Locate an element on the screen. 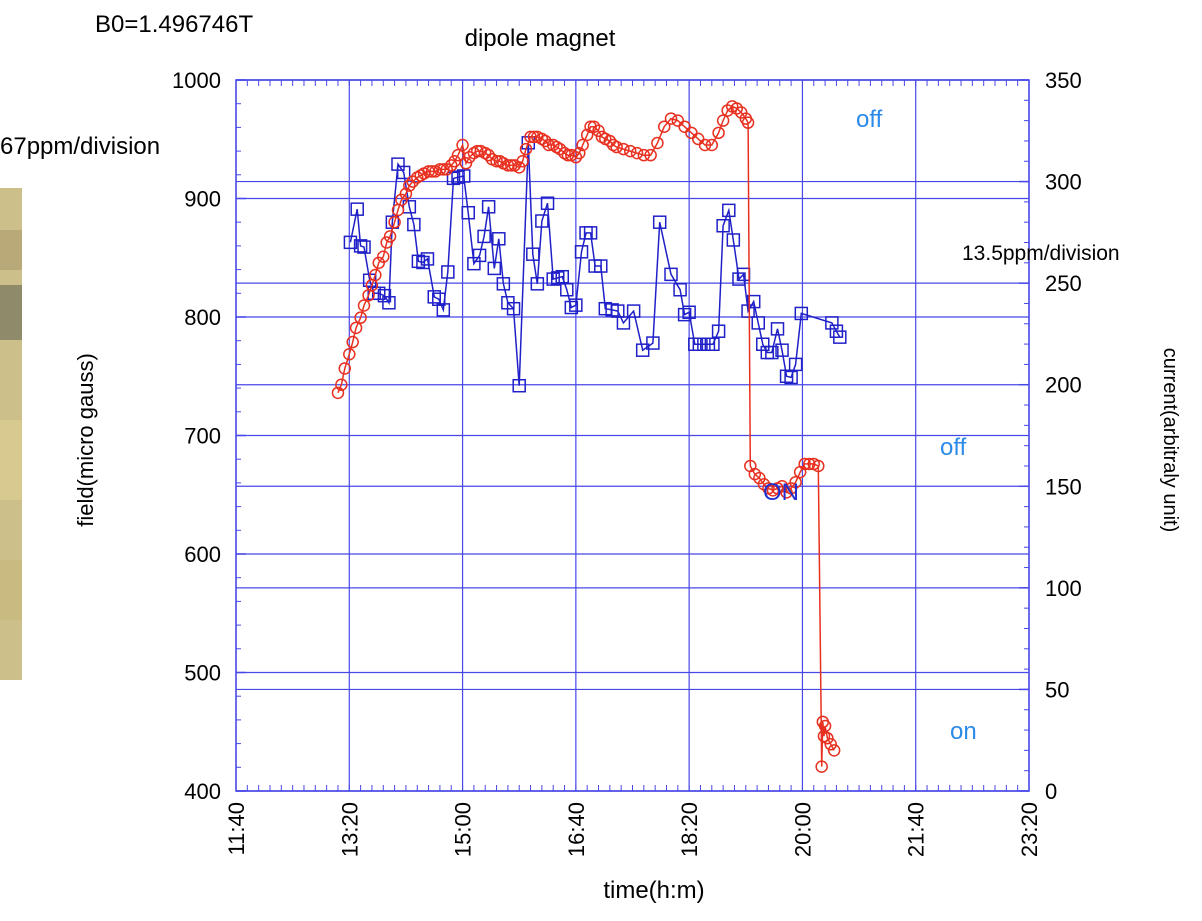 The height and width of the screenshot is (921, 1202). x-tick-label: 11:40 is located at coordinates (236, 828).